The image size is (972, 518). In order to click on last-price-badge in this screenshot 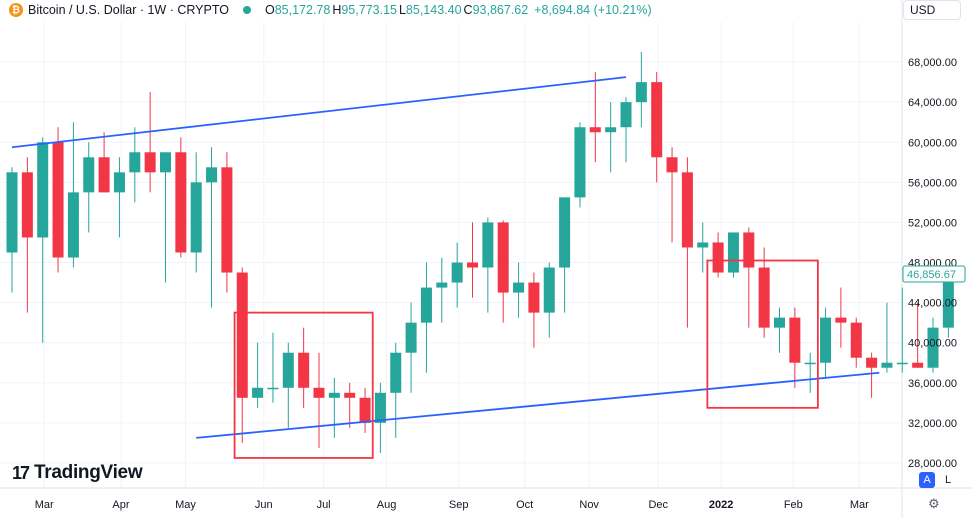, I will do `click(934, 274)`.